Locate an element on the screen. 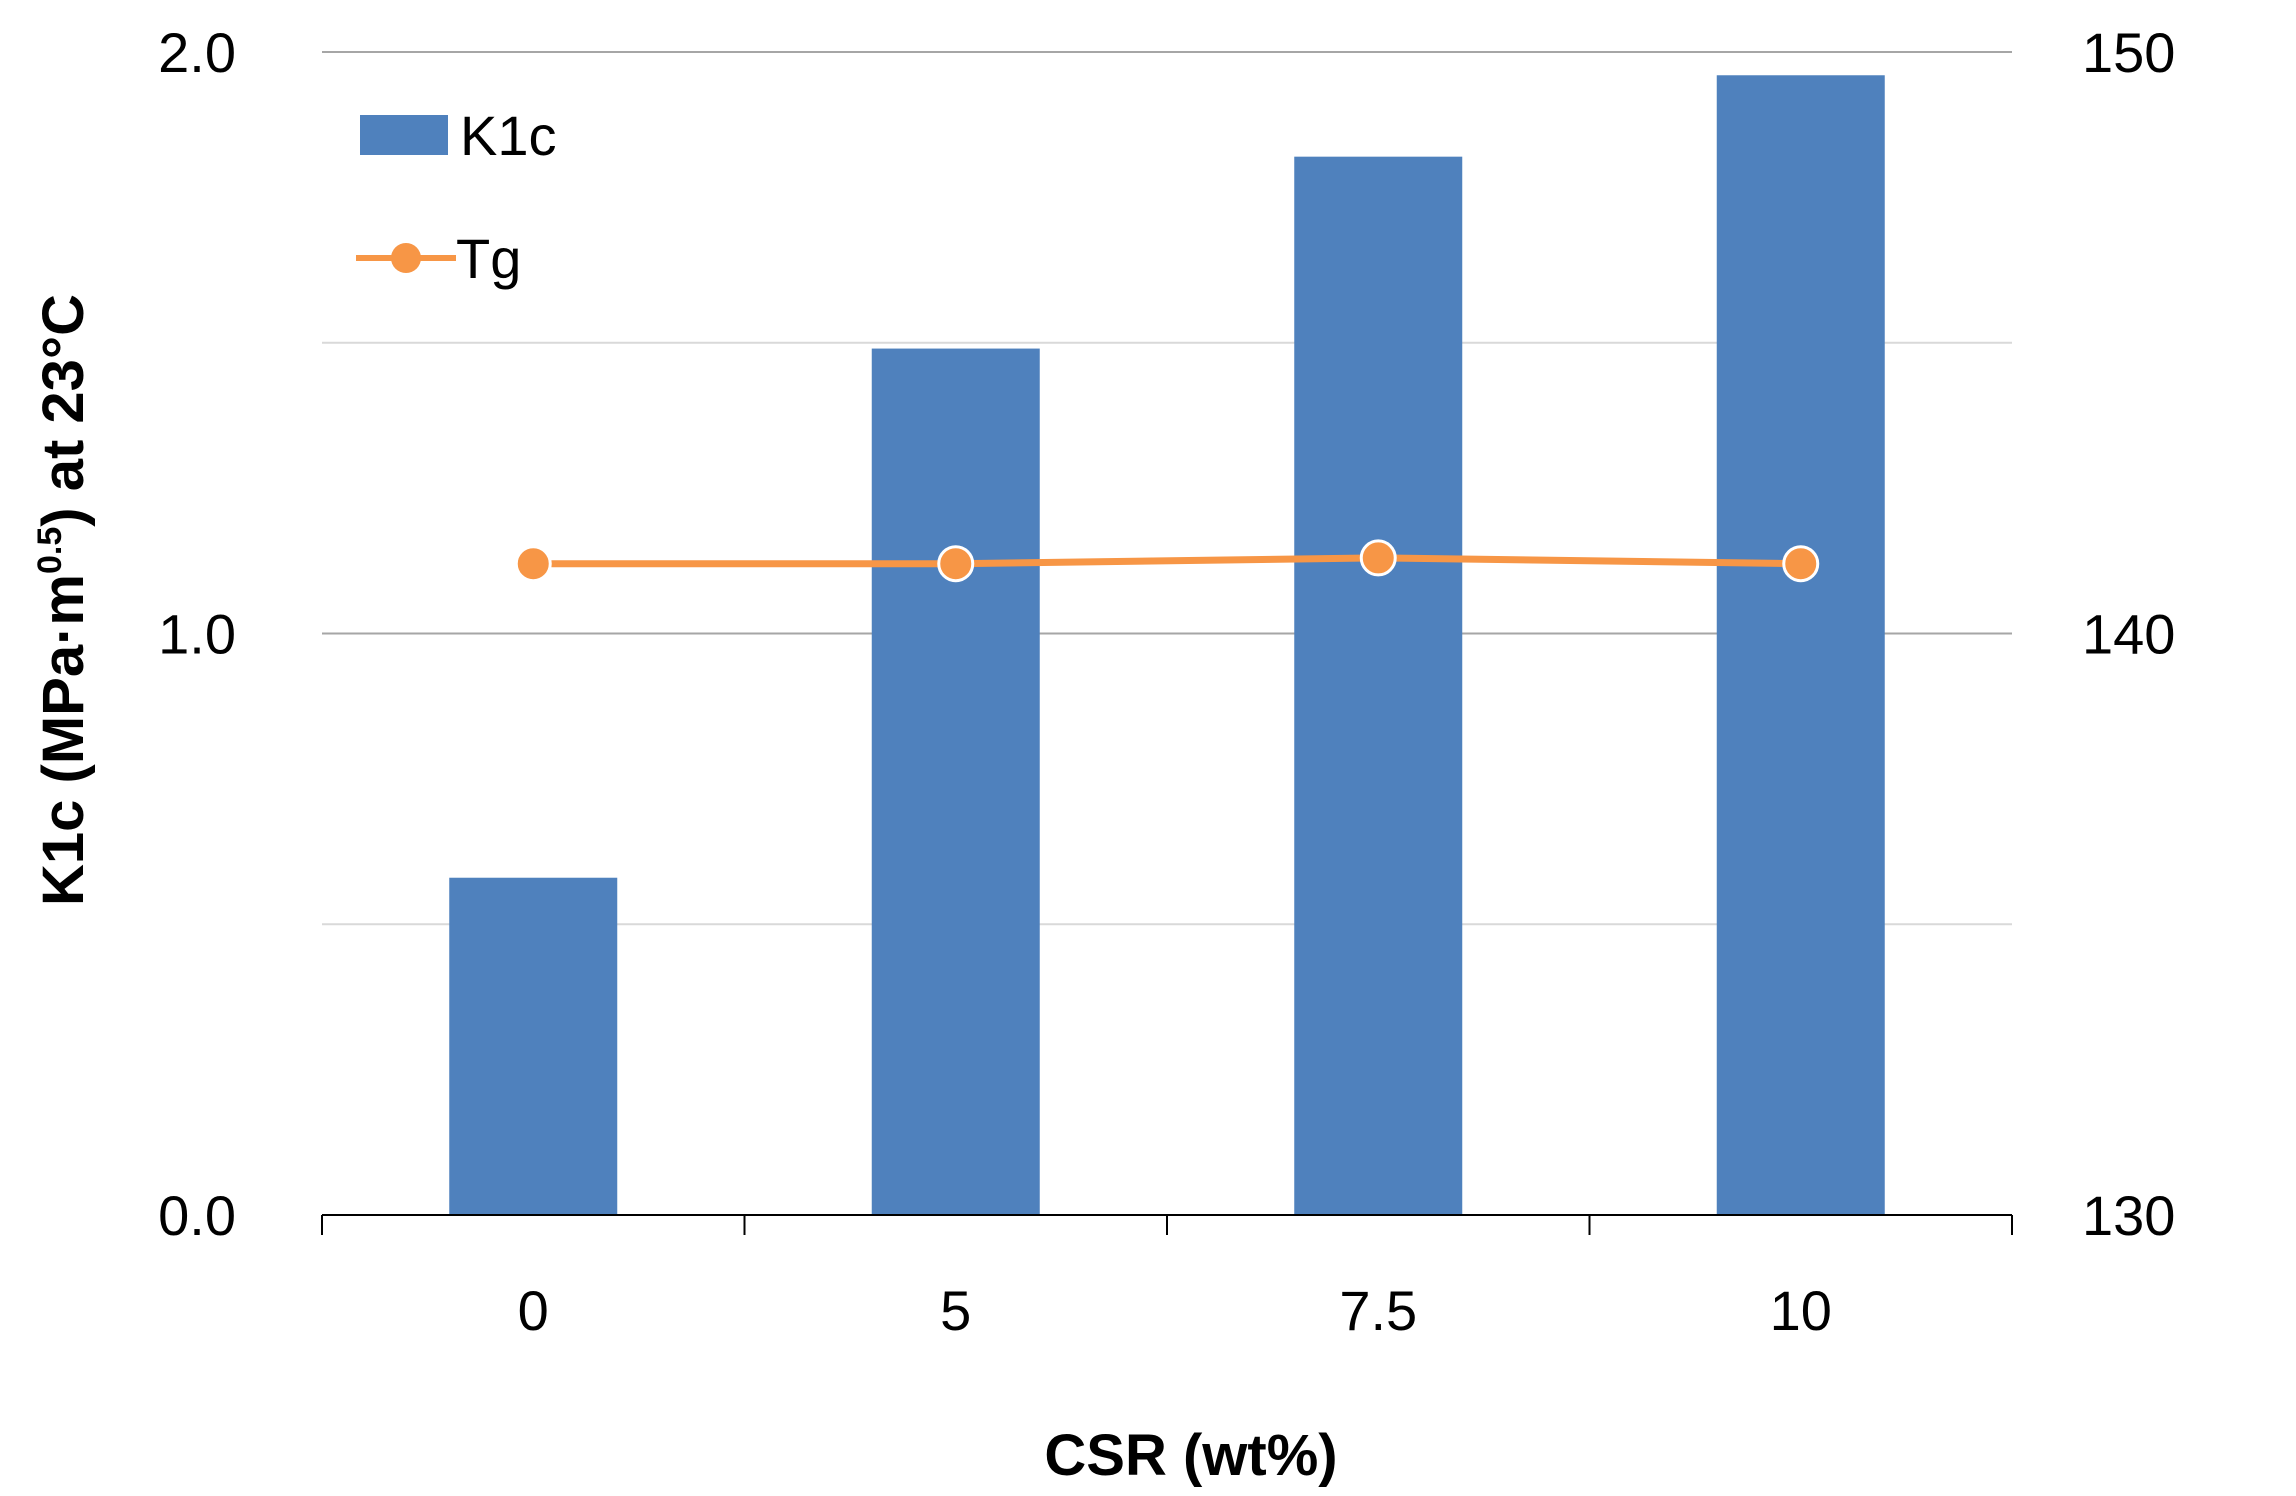  y-axis-title-part-2: ) at 23°C is located at coordinates (63, 410).